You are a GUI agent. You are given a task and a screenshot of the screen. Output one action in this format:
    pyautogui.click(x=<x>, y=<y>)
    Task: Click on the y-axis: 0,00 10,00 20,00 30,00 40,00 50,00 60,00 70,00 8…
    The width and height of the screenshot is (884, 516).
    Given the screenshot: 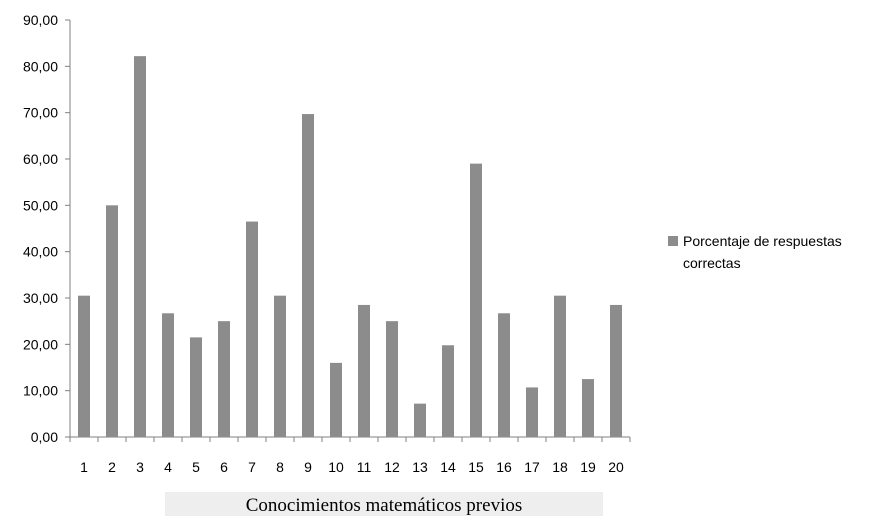 What is the action you would take?
    pyautogui.click(x=47, y=228)
    